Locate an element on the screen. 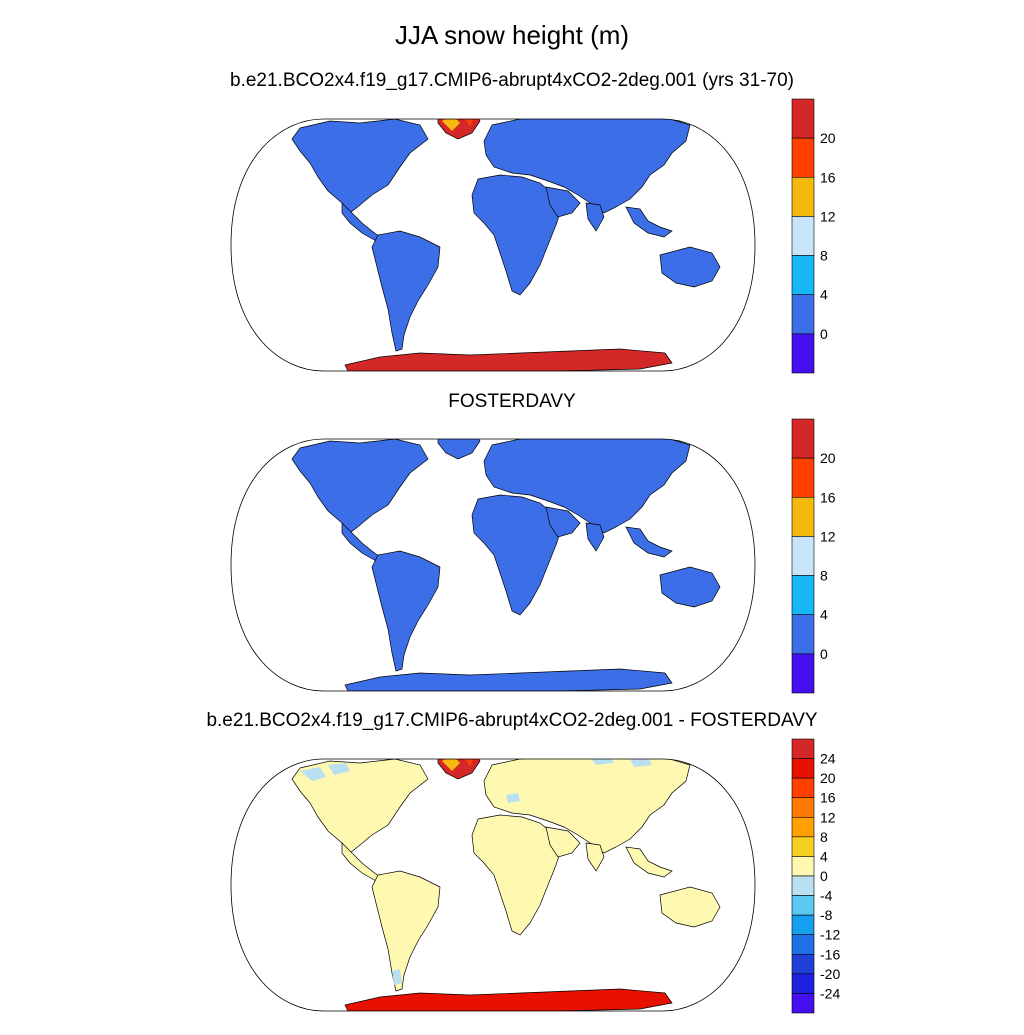 The image size is (1024, 1035). colorbar-tick-label: -4 is located at coordinates (826, 896).